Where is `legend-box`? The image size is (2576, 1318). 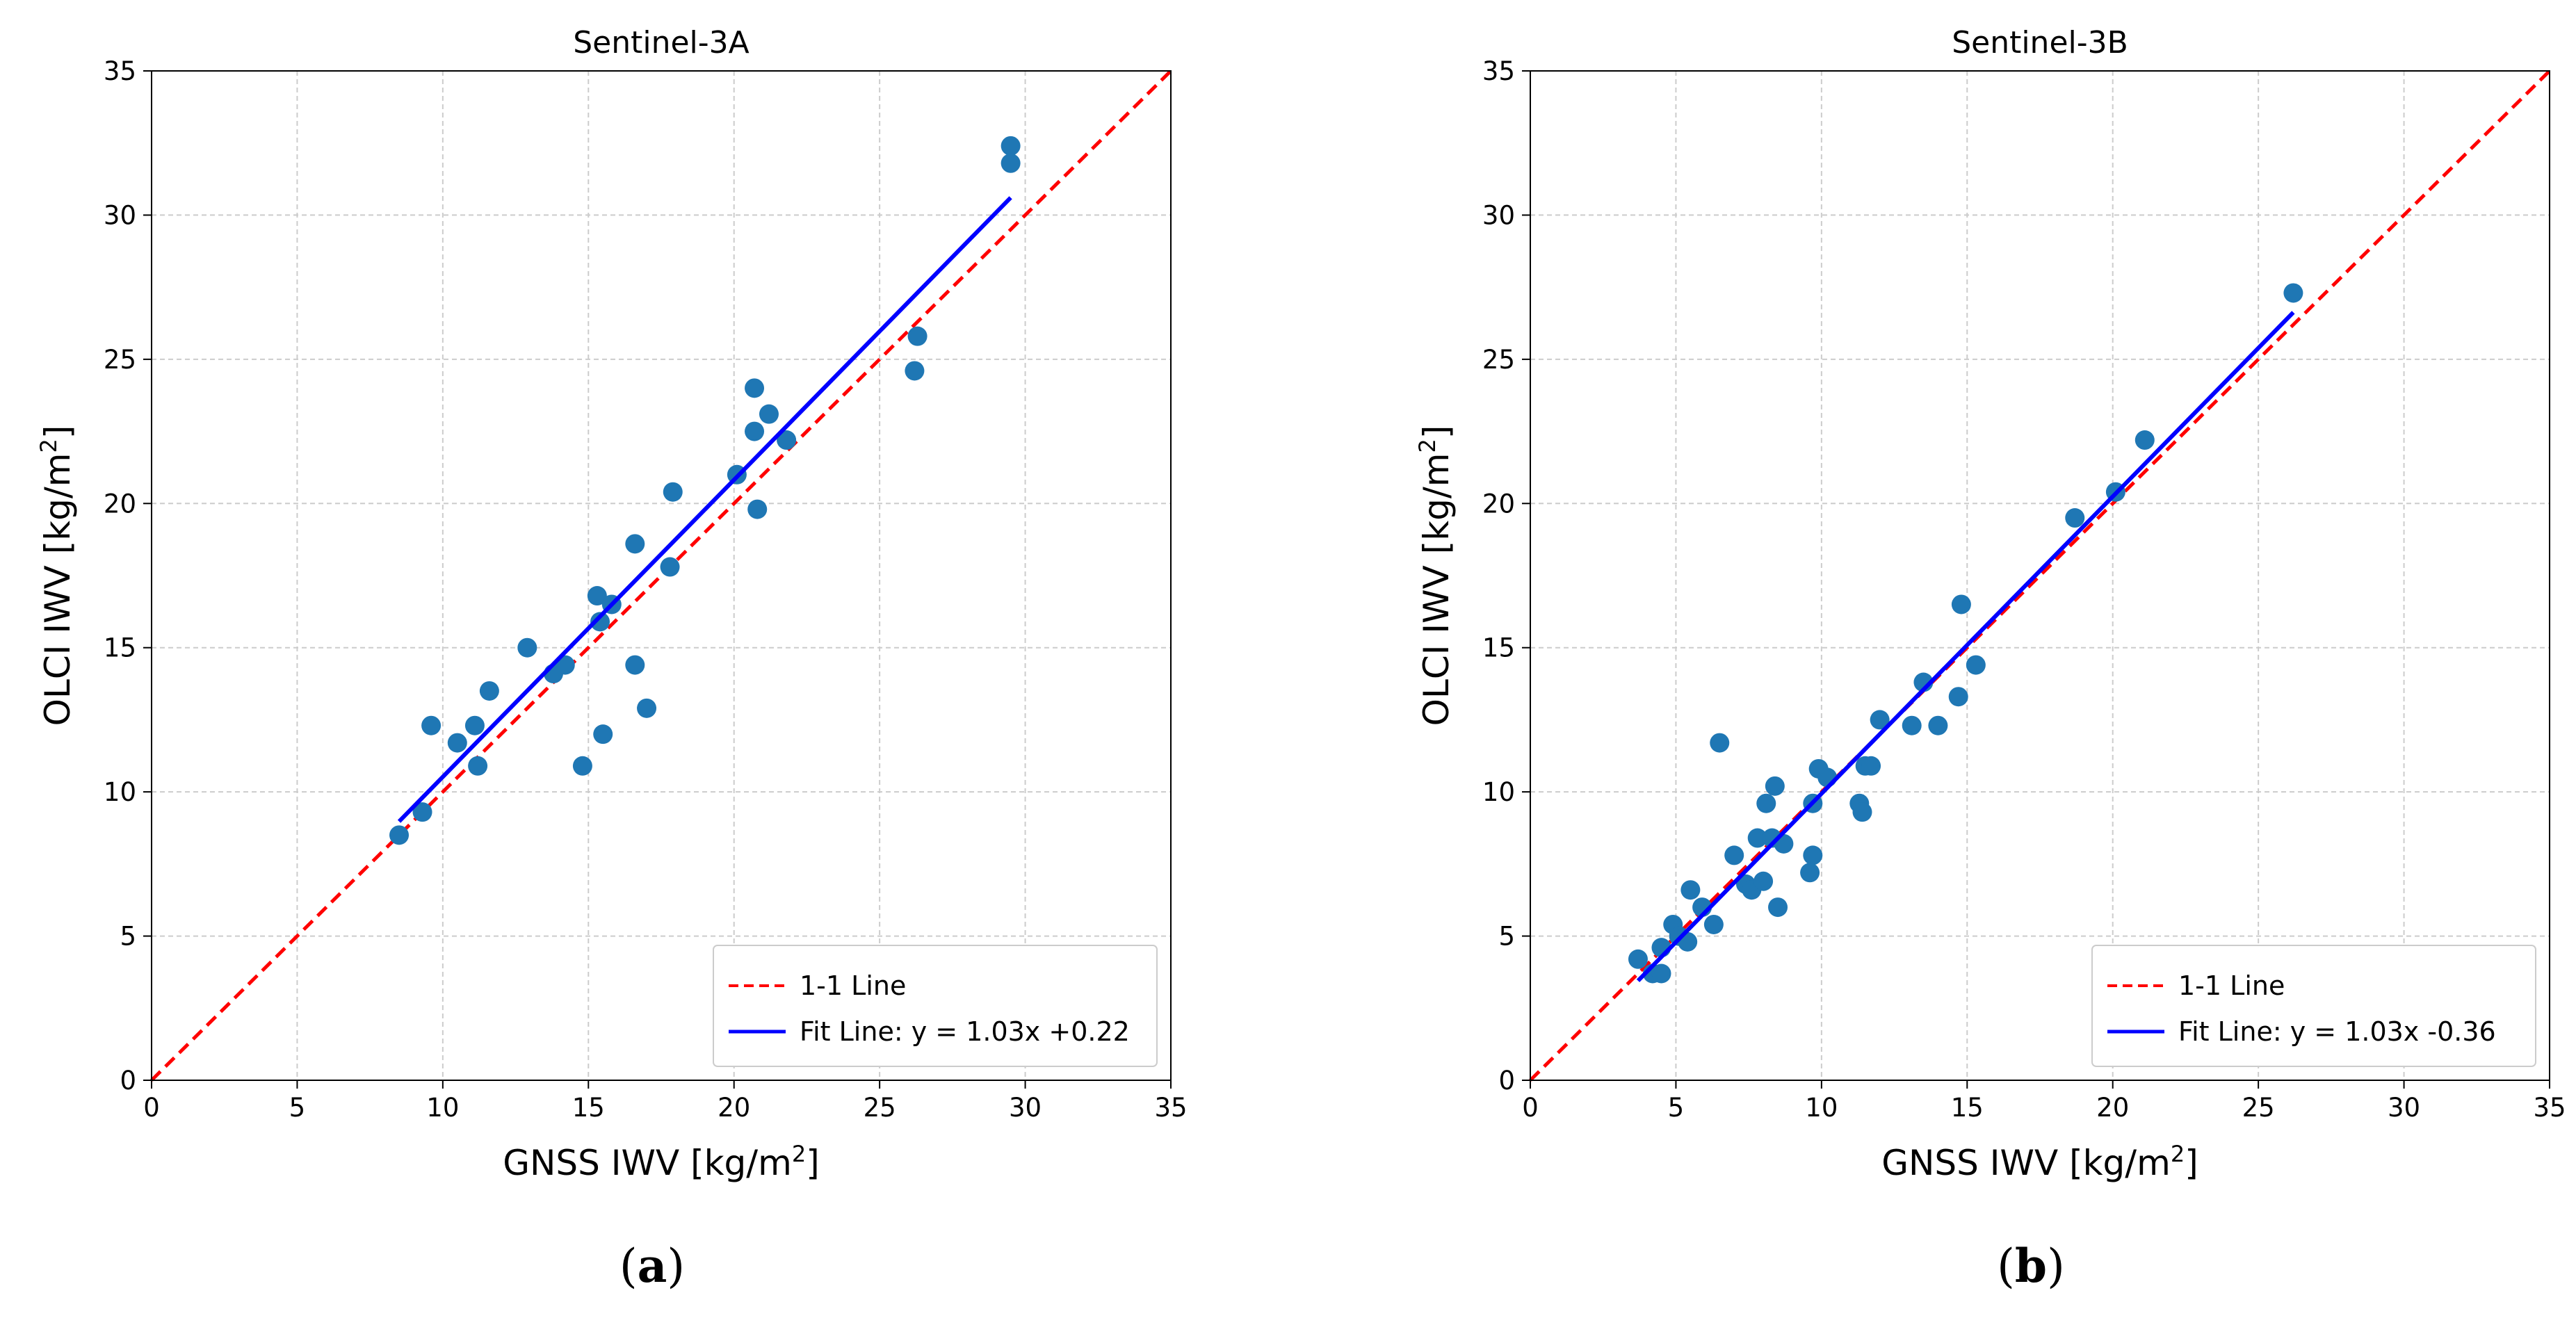
legend-box is located at coordinates (935, 1006).